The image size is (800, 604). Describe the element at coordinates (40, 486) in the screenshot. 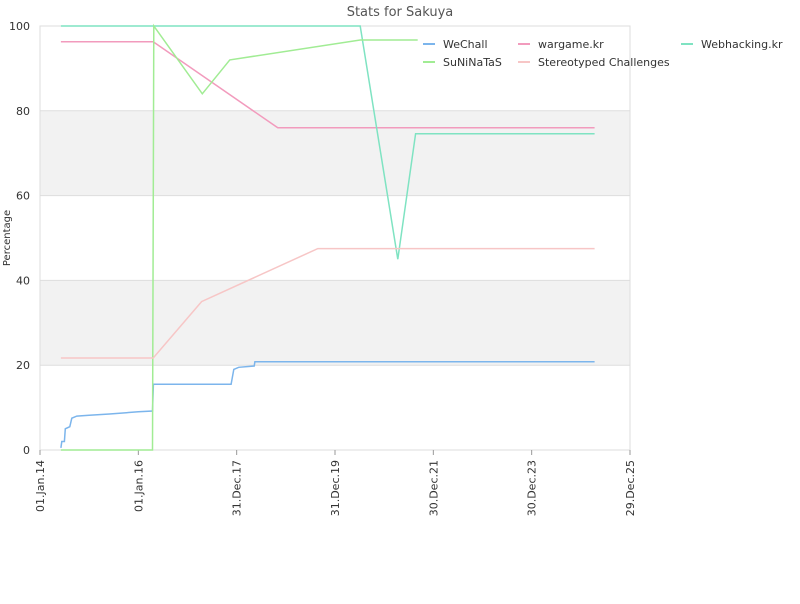

I see `x-tick-label: 01.Jan.14` at that location.